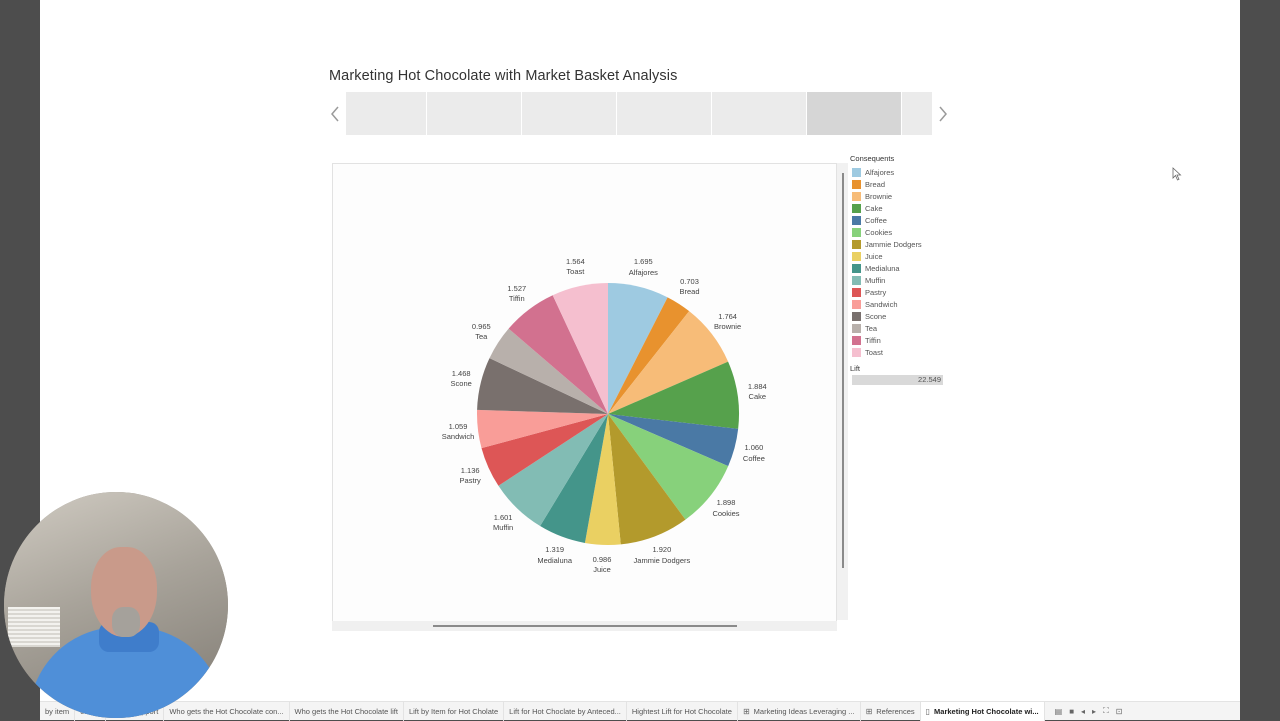 This screenshot has height=721, width=1280. Describe the element at coordinates (481, 326) in the screenshot. I see `pie-label-value: 0.965` at that location.